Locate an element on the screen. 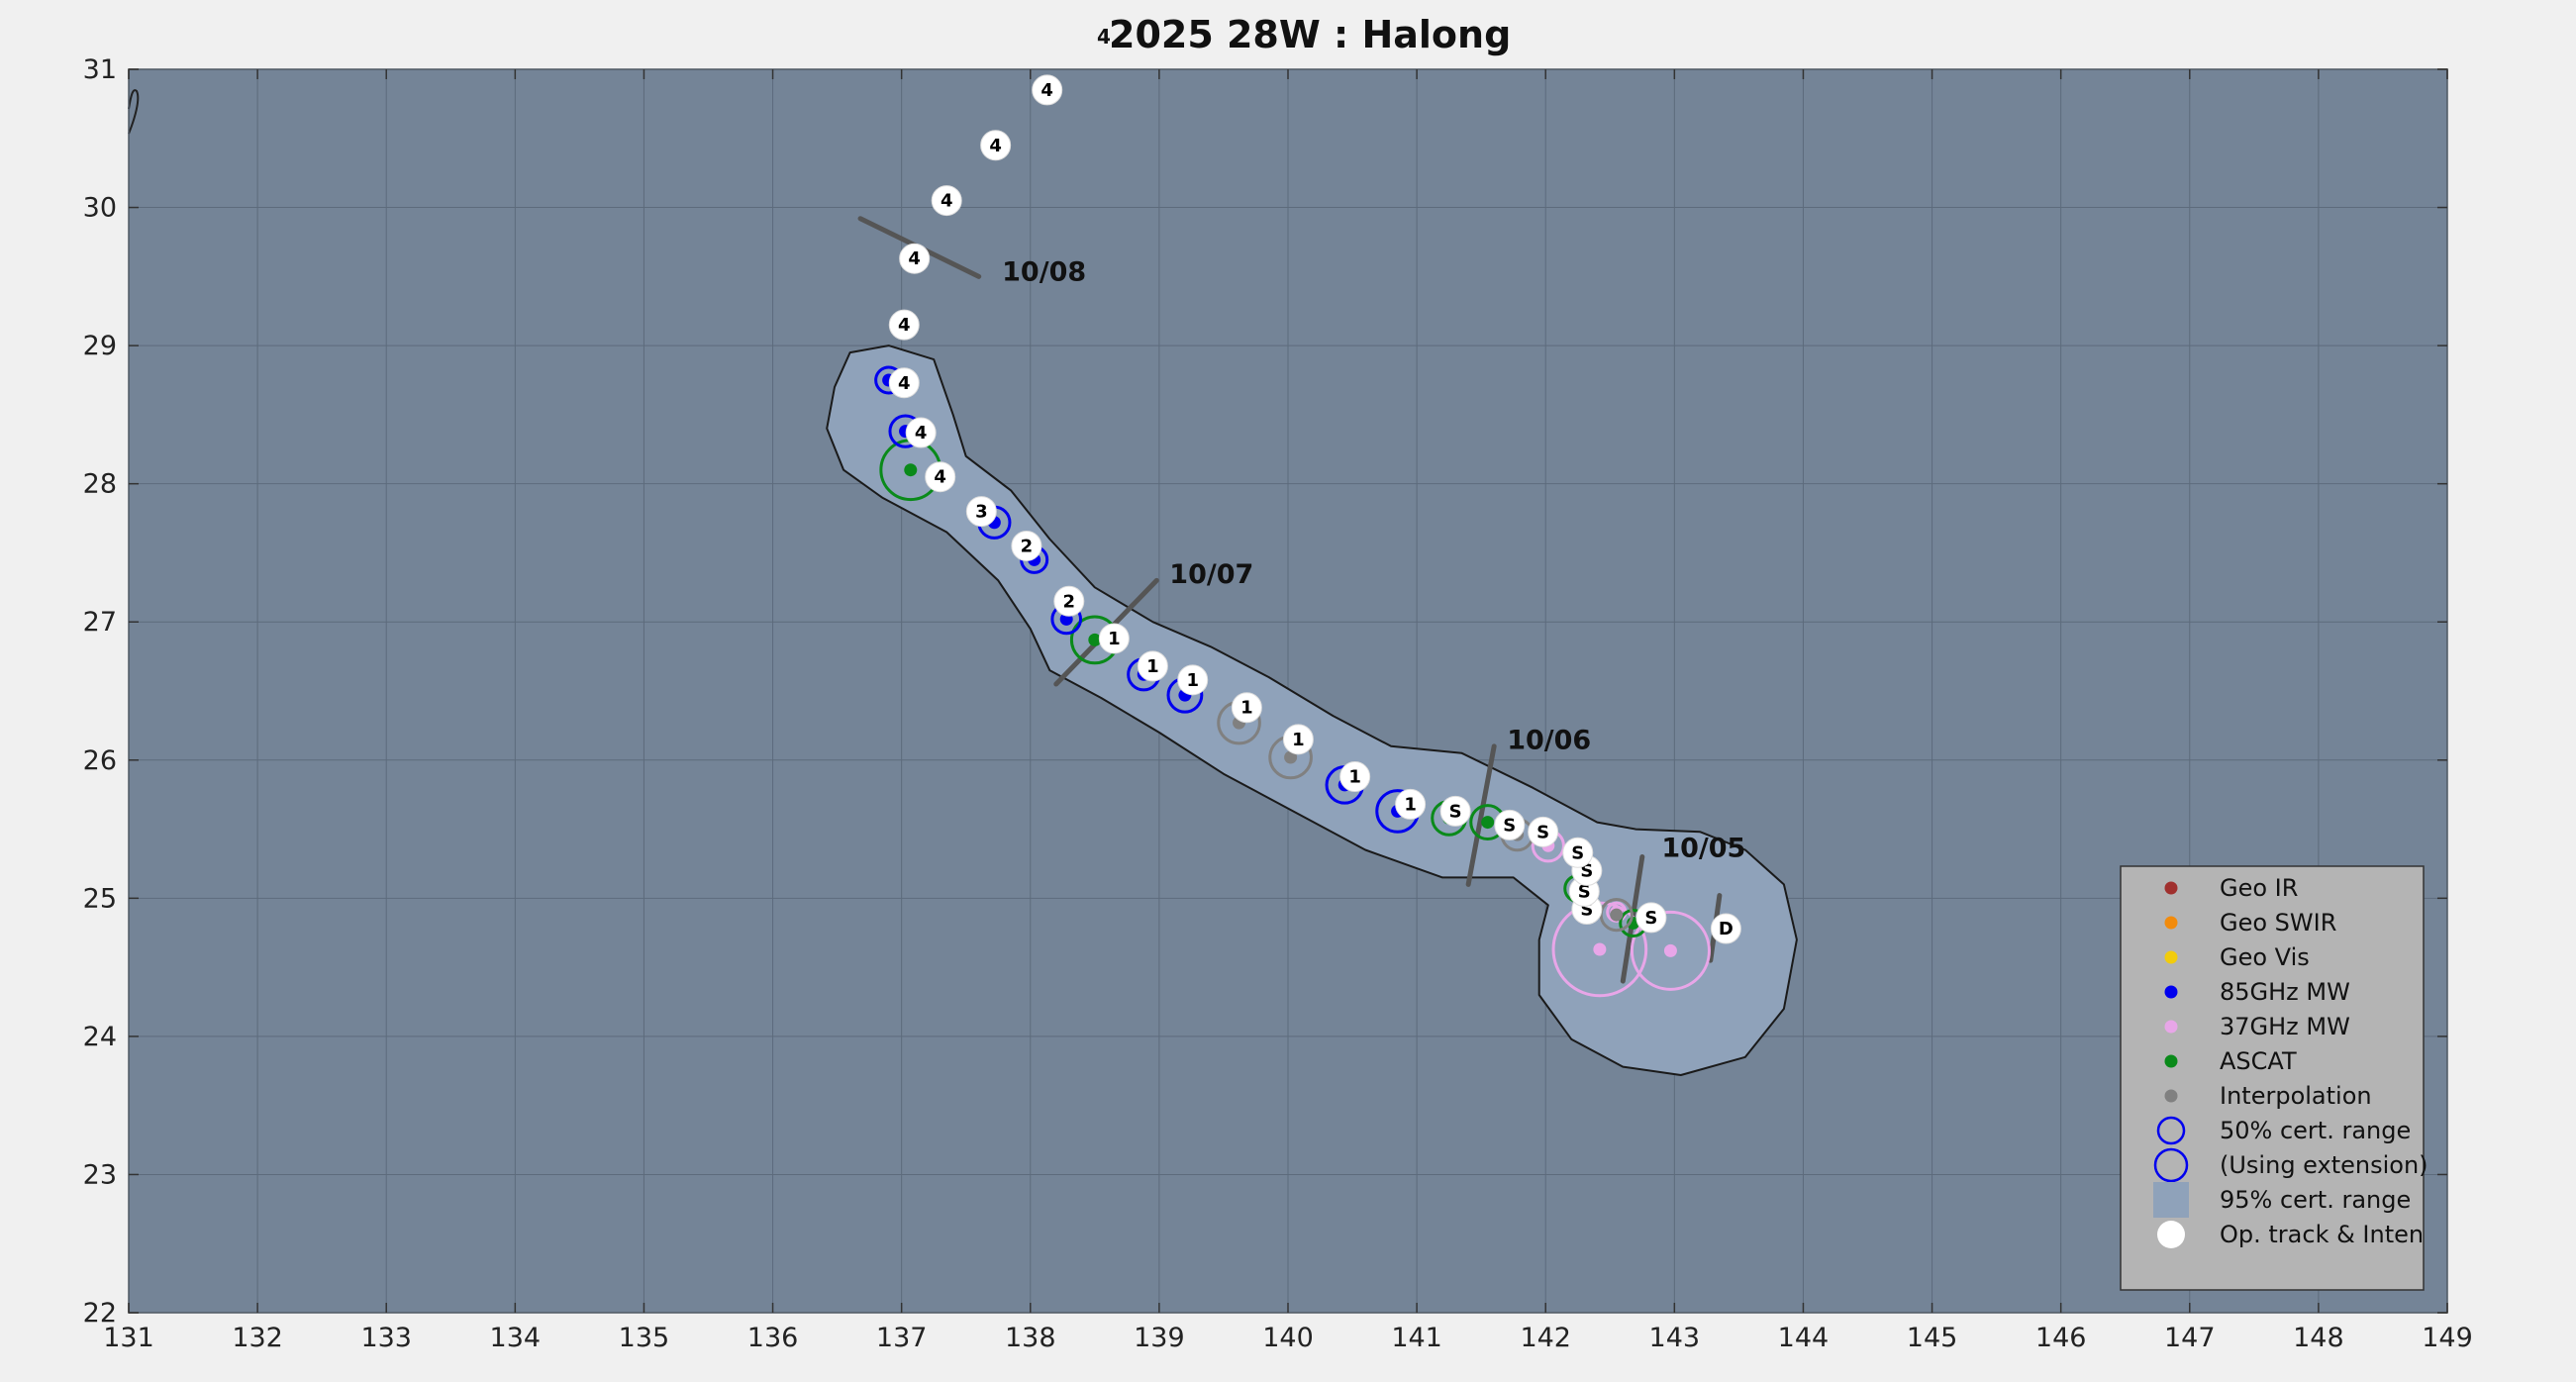 This screenshot has width=2576, height=1382. x-tick-label: 139 is located at coordinates (1159, 1338).